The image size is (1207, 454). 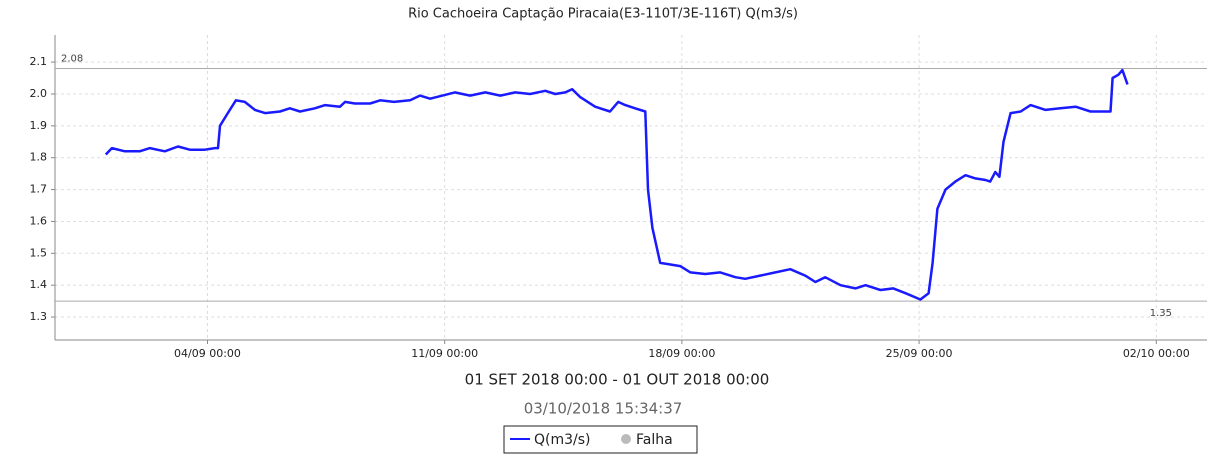 What do you see at coordinates (617, 380) in the screenshot?
I see `subtitle: 01 SET 2018 00:00 - 01 OUT 2018 00:00` at bounding box center [617, 380].